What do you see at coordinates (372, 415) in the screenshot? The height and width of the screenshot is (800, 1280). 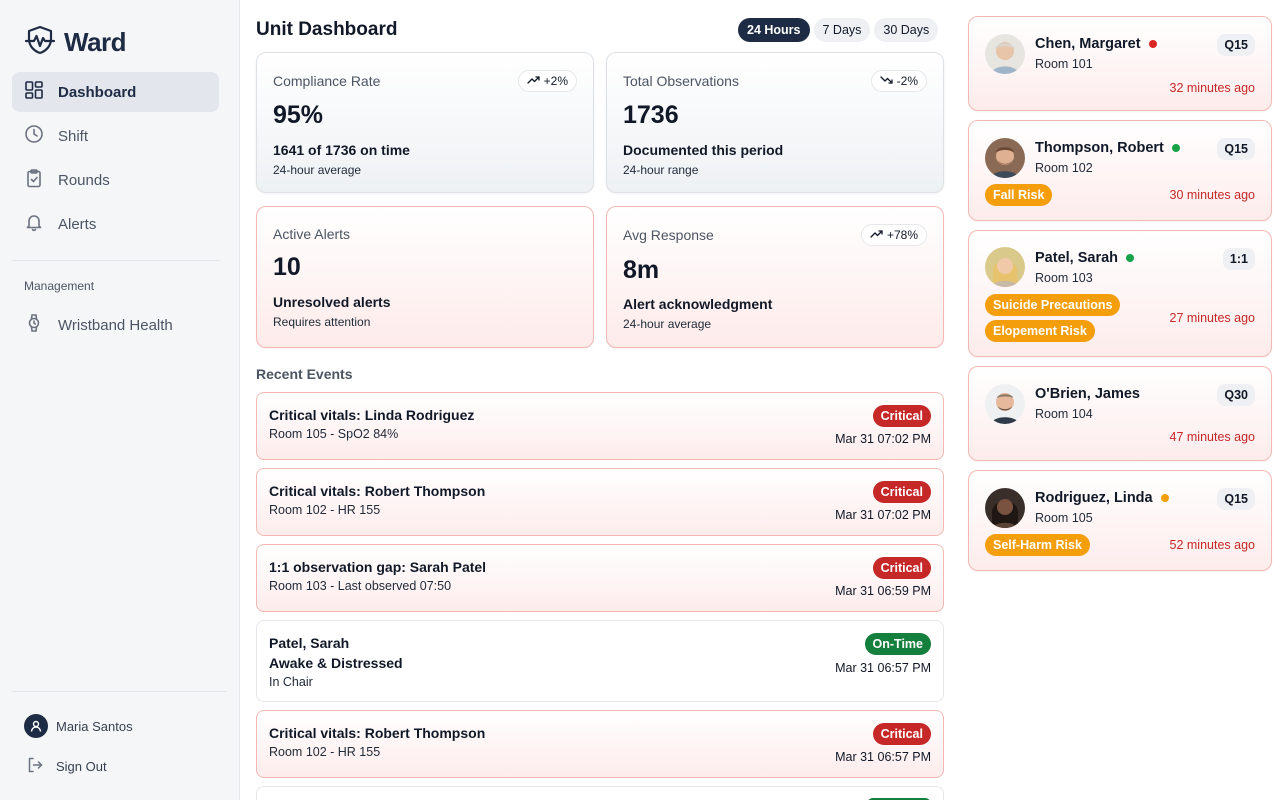 I see `event-title: Critical vitals: Linda Rodriguez` at bounding box center [372, 415].